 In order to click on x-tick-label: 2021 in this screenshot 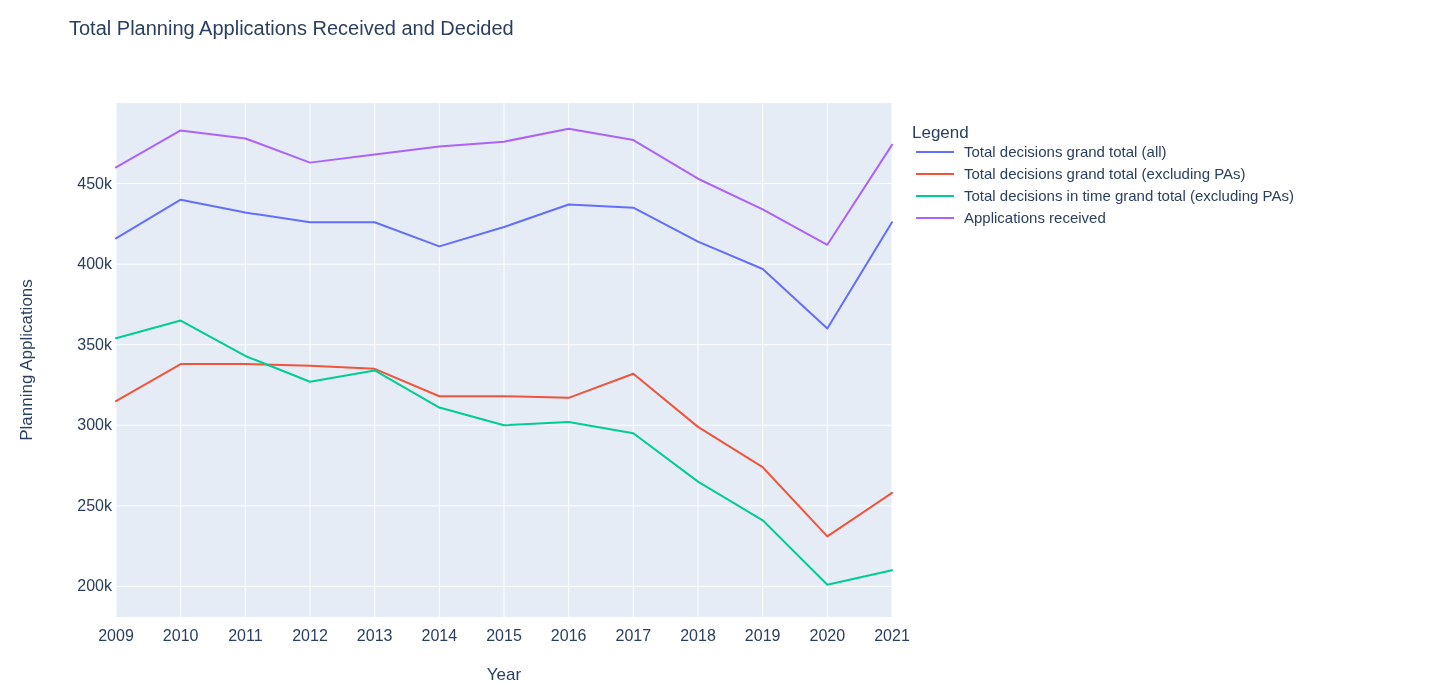, I will do `click(892, 635)`.